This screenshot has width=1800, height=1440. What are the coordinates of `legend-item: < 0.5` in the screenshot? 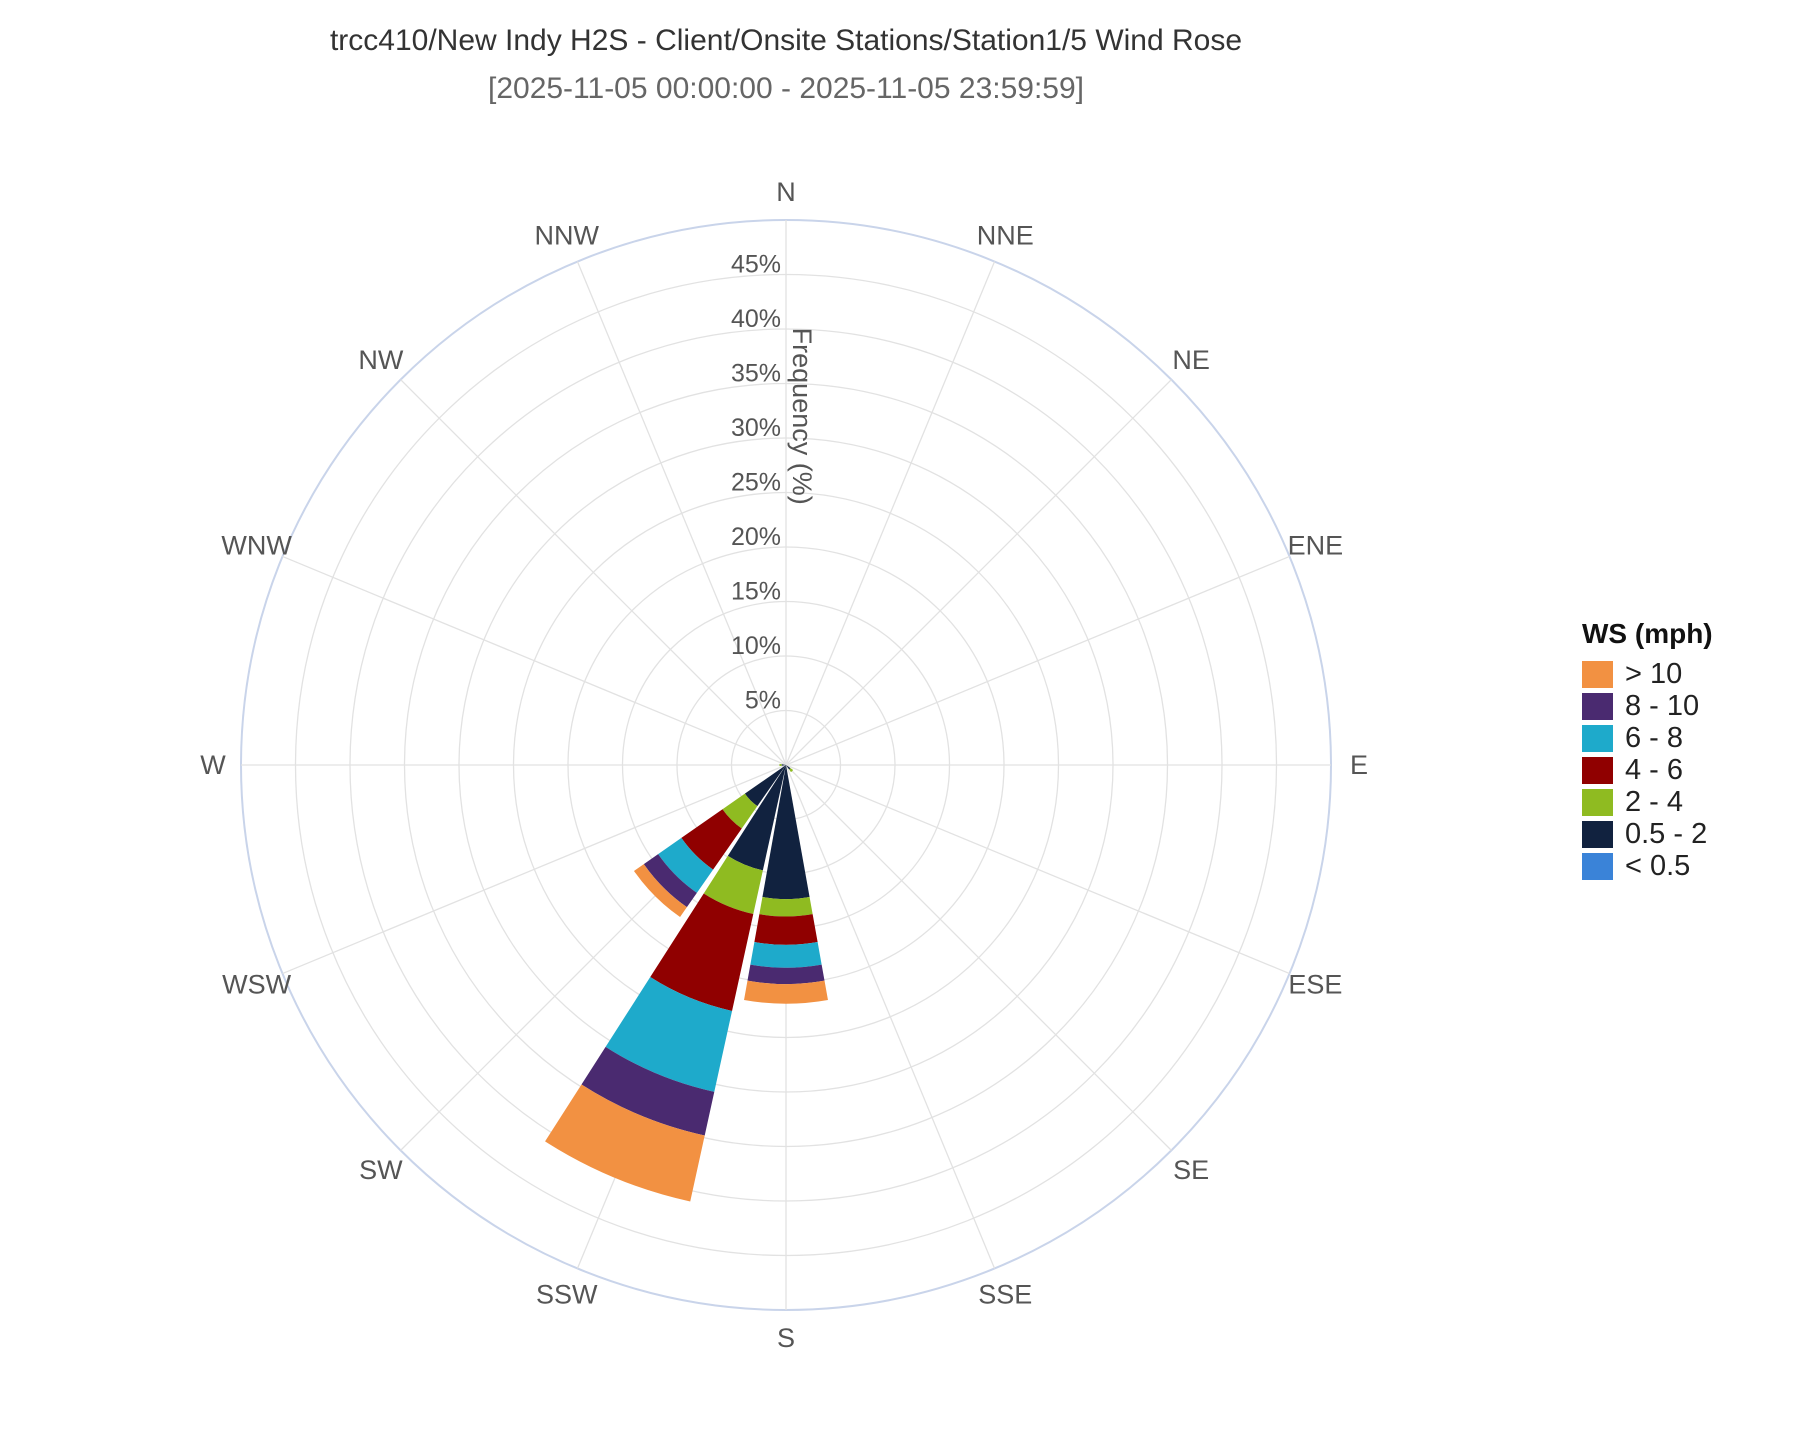 It's located at (1647, 866).